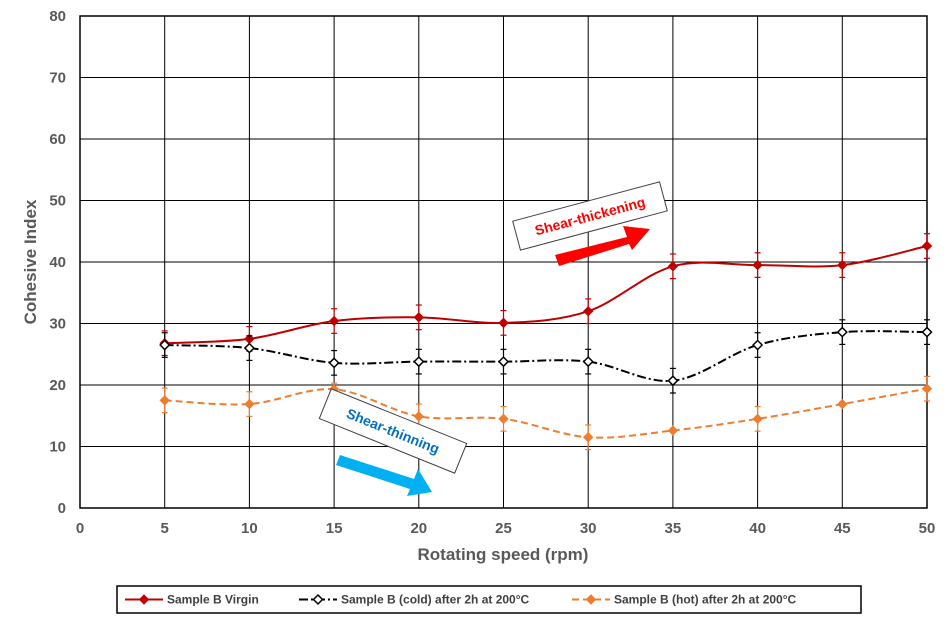 Image resolution: width=950 pixels, height=621 pixels. Describe the element at coordinates (757, 528) in the screenshot. I see `x-tick-label: 40` at that location.